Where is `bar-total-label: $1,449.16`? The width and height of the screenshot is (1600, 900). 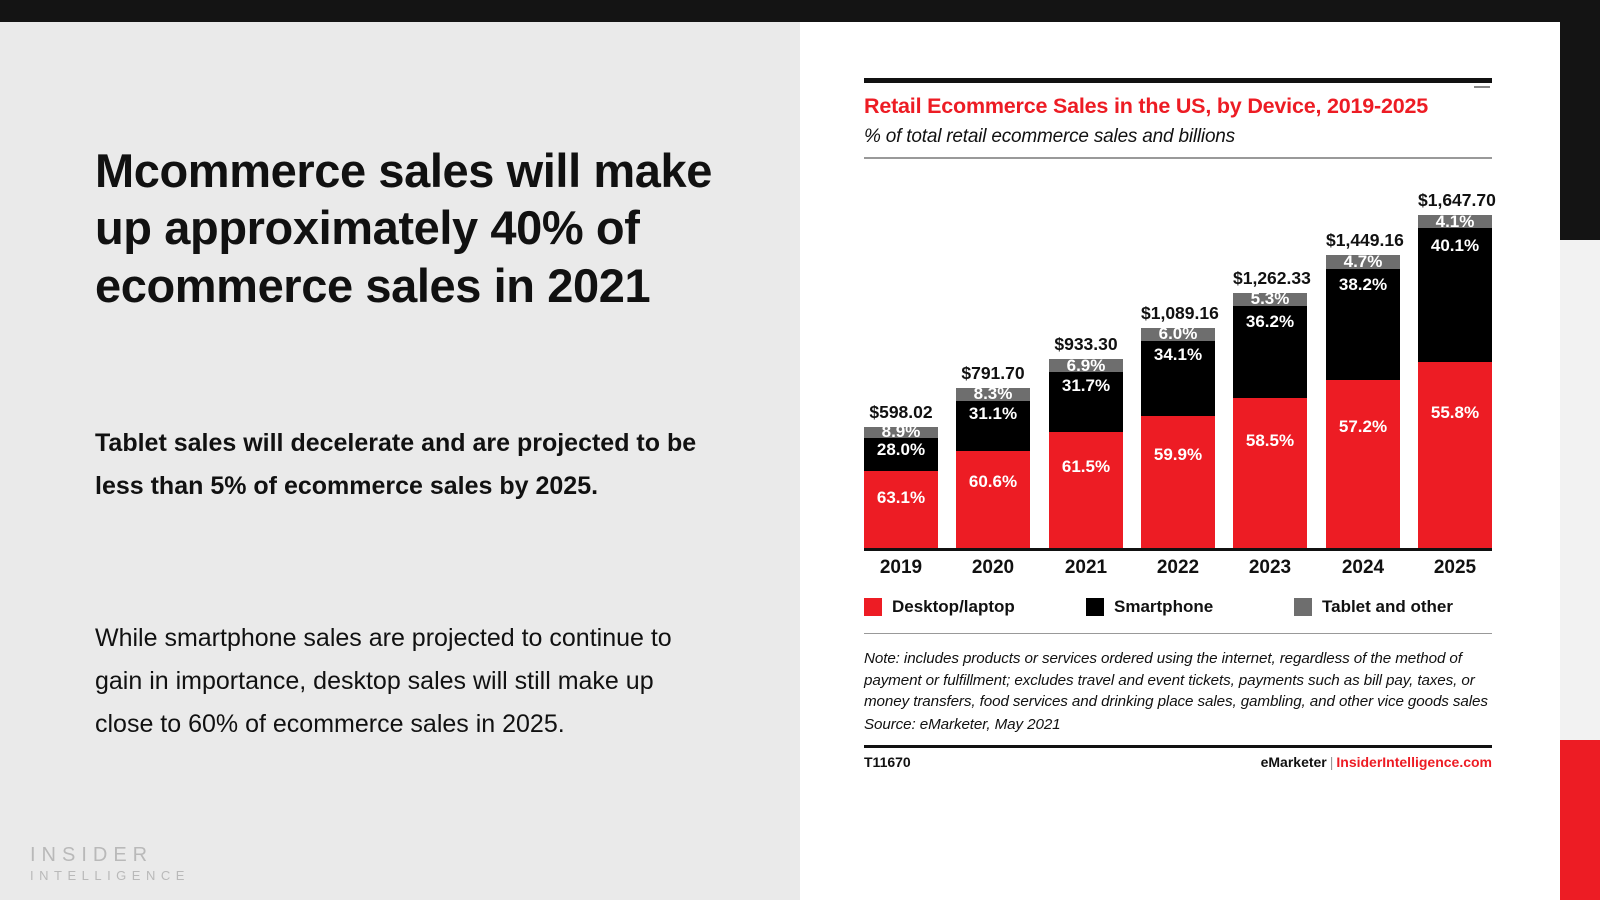 bar-total-label: $1,449.16 is located at coordinates (1365, 239).